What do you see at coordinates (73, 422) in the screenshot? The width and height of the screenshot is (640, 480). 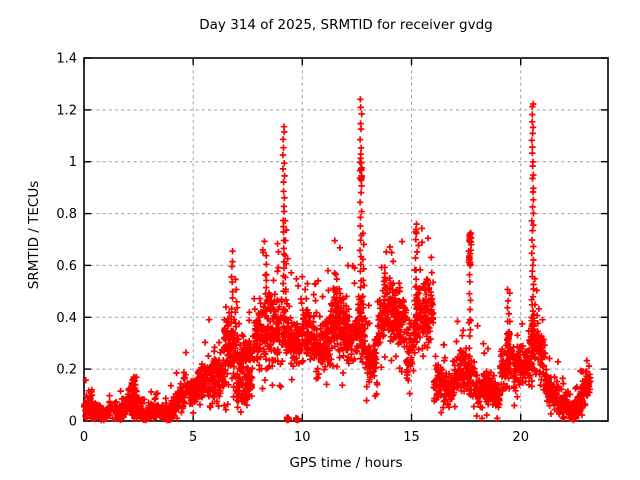 I see `y-tick-label: 0` at bounding box center [73, 422].